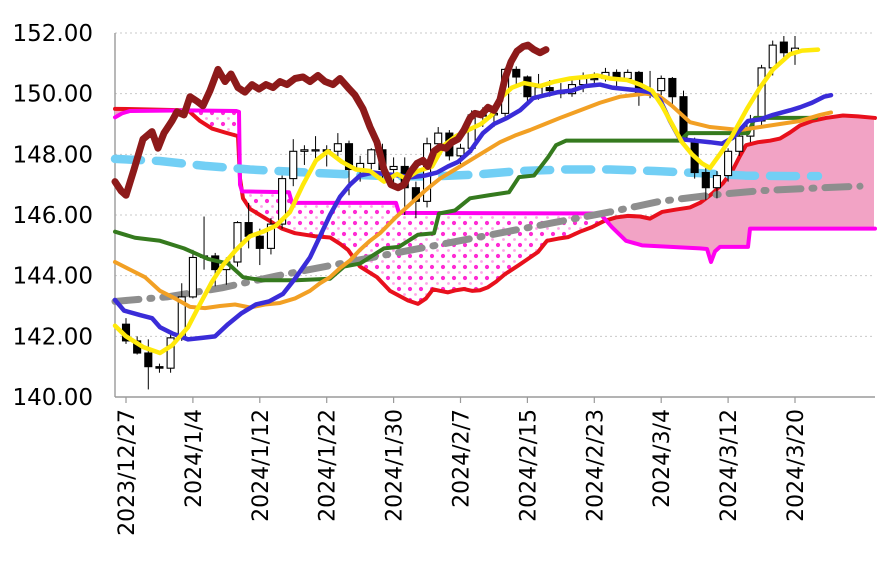  Describe the element at coordinates (595, 465) in the screenshot. I see `x-axis-label: 2024/2/23` at that location.